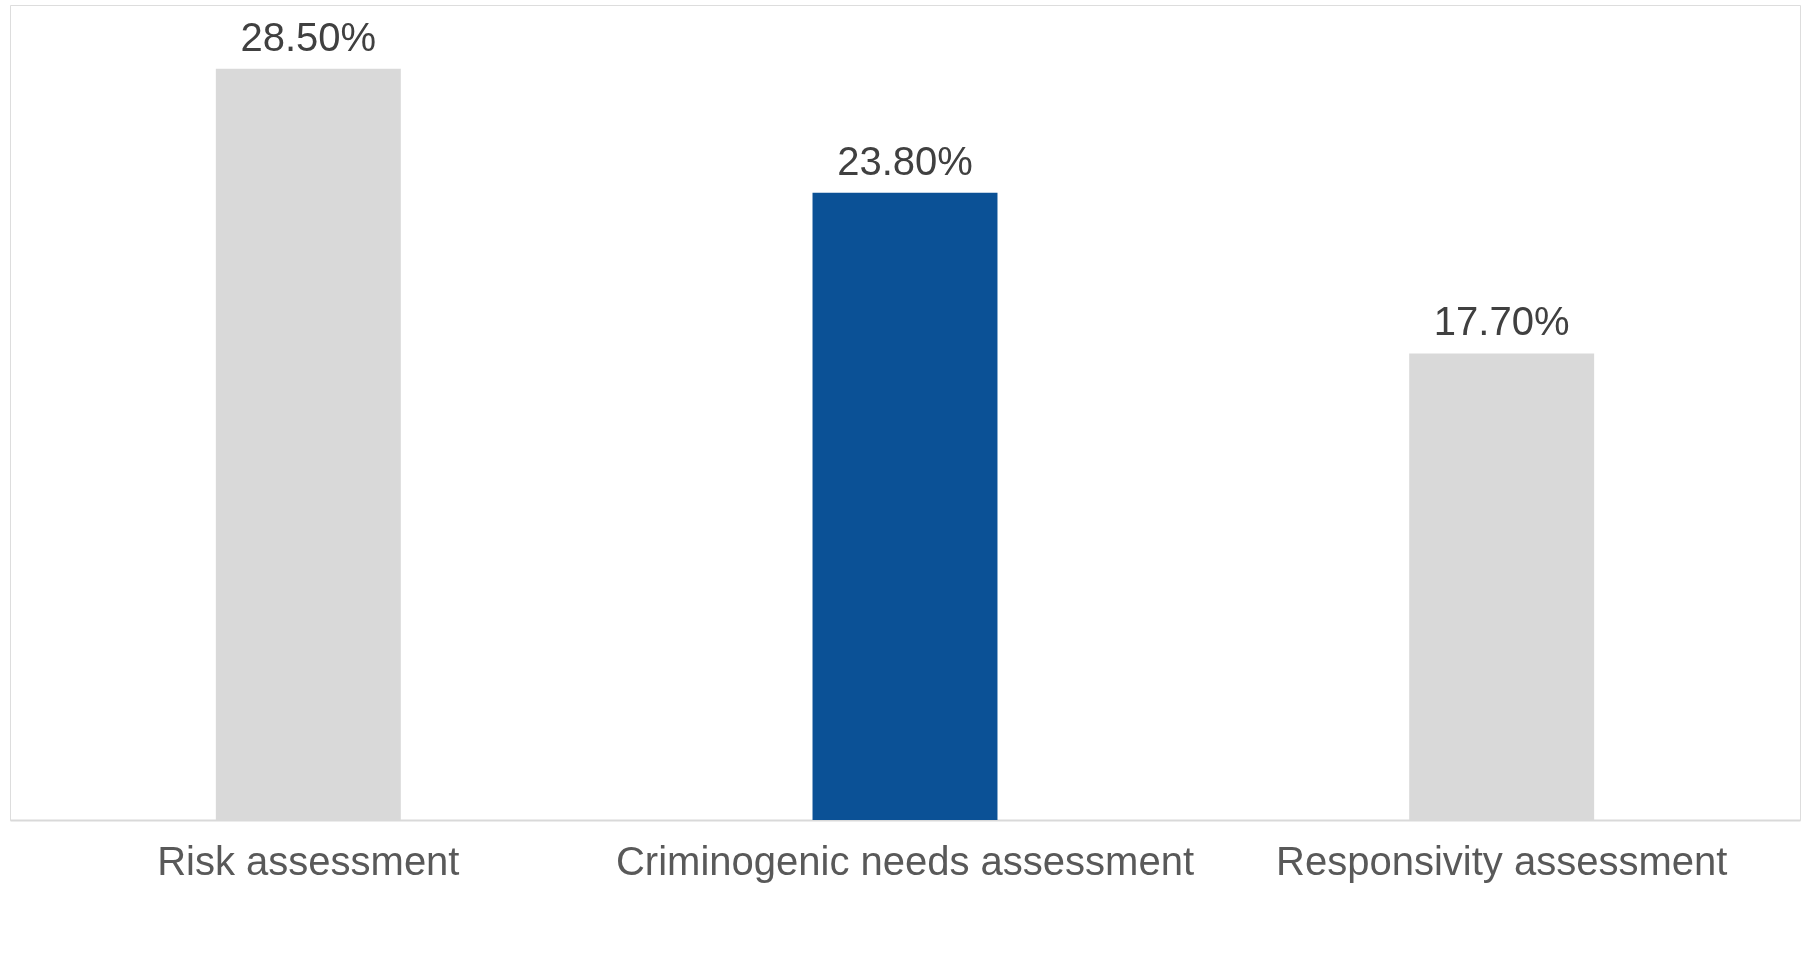 The width and height of the screenshot is (1810, 971). I want to click on x-tick-label: Responsivity assessment, so click(1502, 860).